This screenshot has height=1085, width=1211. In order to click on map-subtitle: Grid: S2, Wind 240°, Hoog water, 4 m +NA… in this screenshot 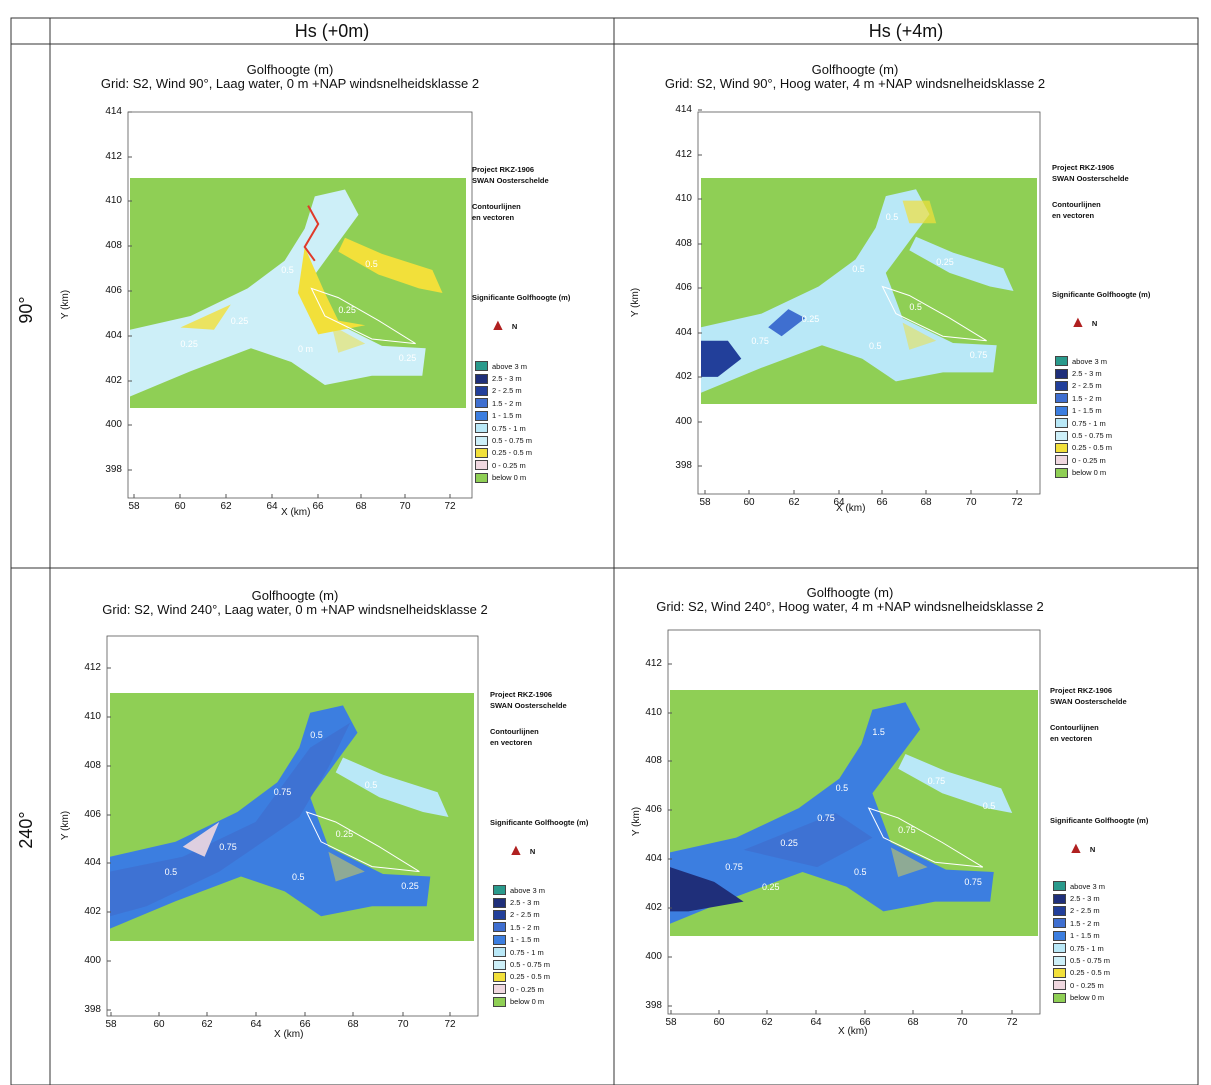, I will do `click(850, 606)`.